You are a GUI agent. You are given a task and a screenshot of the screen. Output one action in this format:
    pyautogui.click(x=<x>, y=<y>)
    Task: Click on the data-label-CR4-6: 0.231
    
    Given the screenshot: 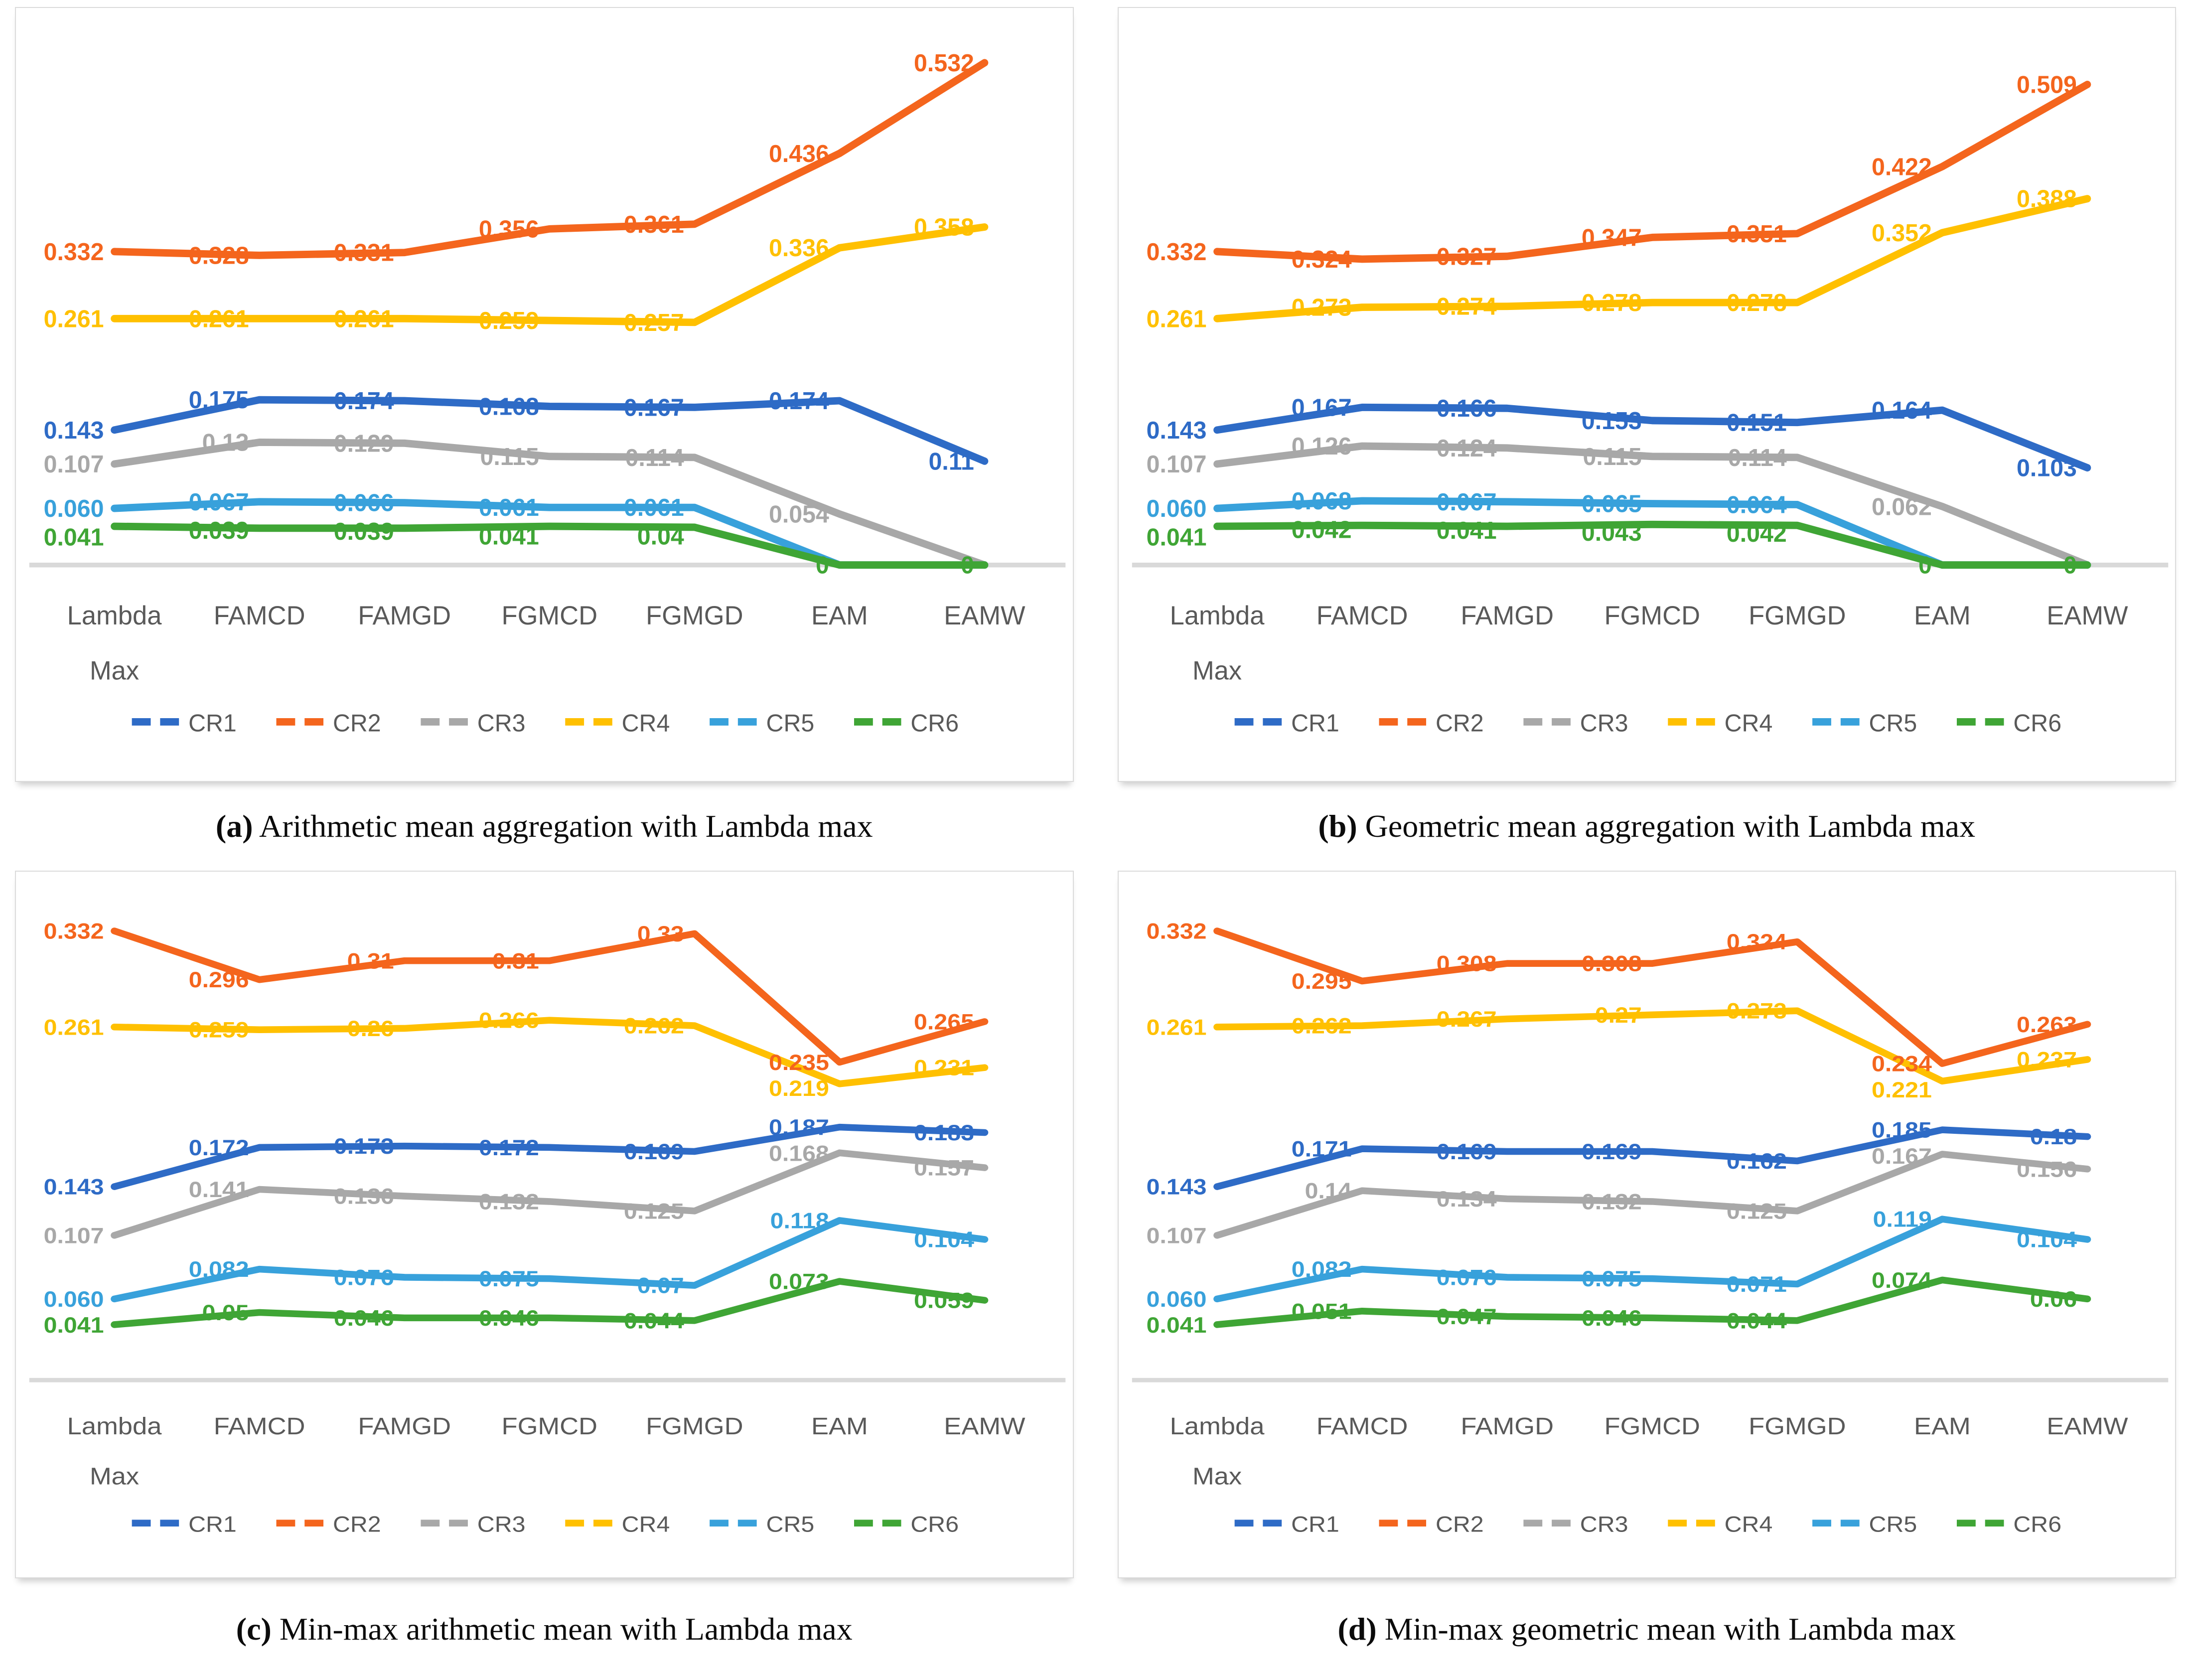 What is the action you would take?
    pyautogui.click(x=944, y=1067)
    